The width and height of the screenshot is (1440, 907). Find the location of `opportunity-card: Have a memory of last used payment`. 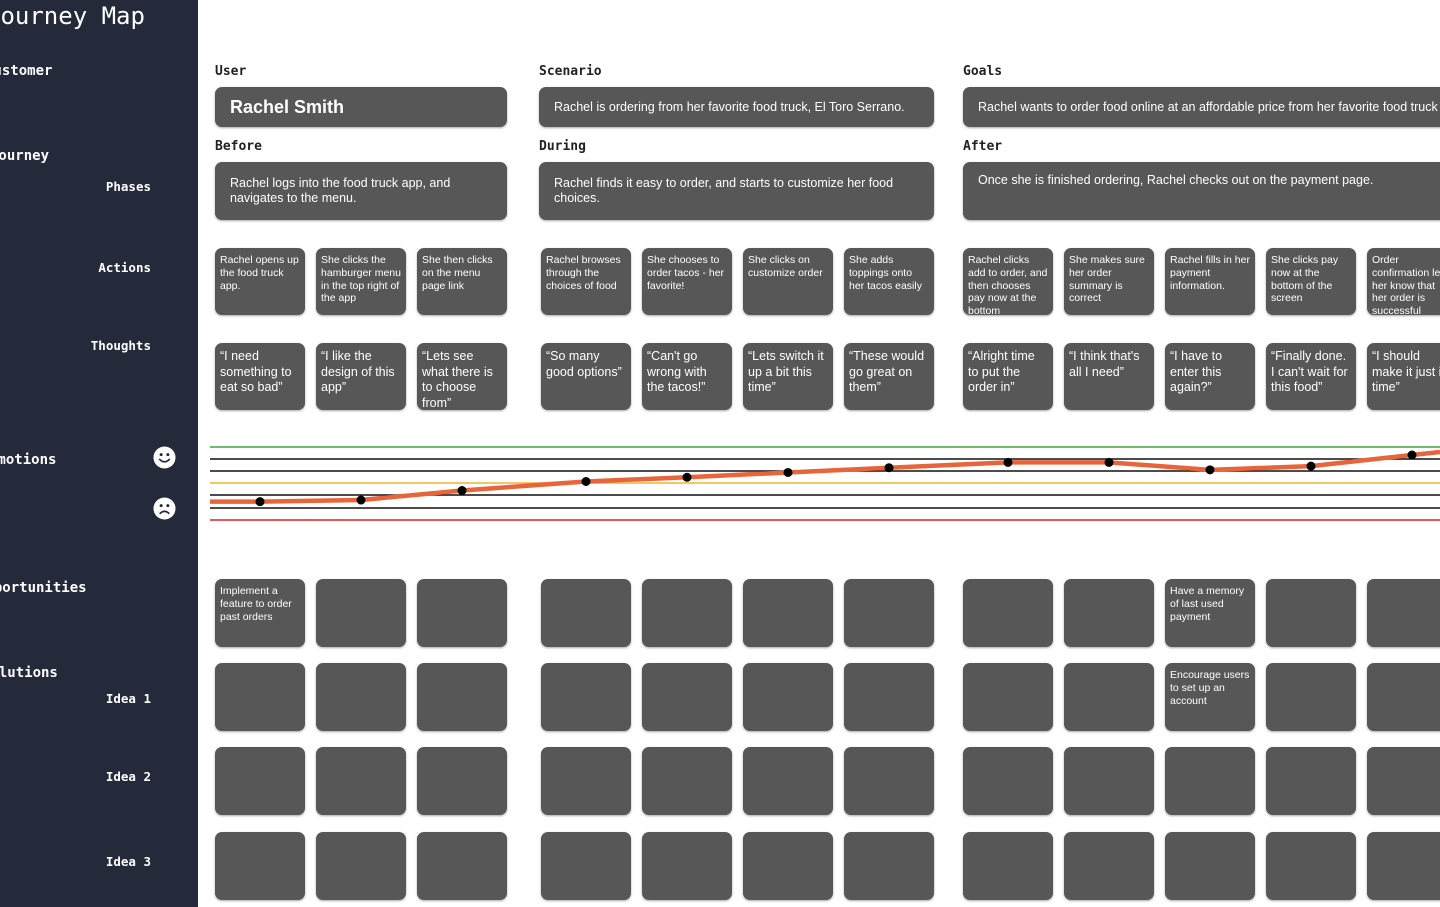

opportunity-card: Have a memory of last used payment is located at coordinates (1210, 613).